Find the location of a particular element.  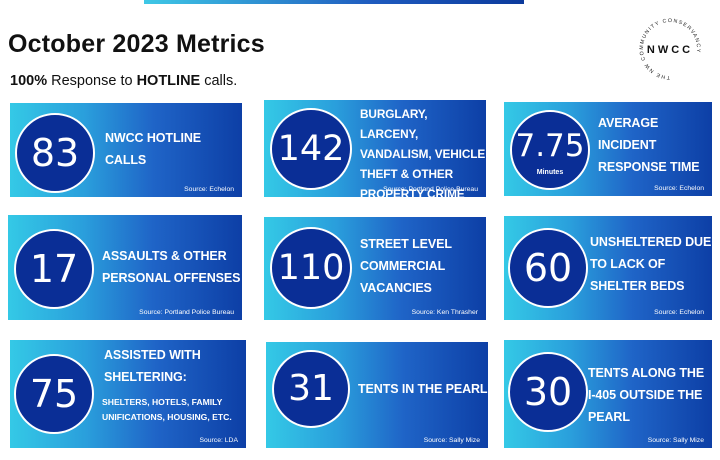

metric-value-circle: 110 is located at coordinates (311, 268).